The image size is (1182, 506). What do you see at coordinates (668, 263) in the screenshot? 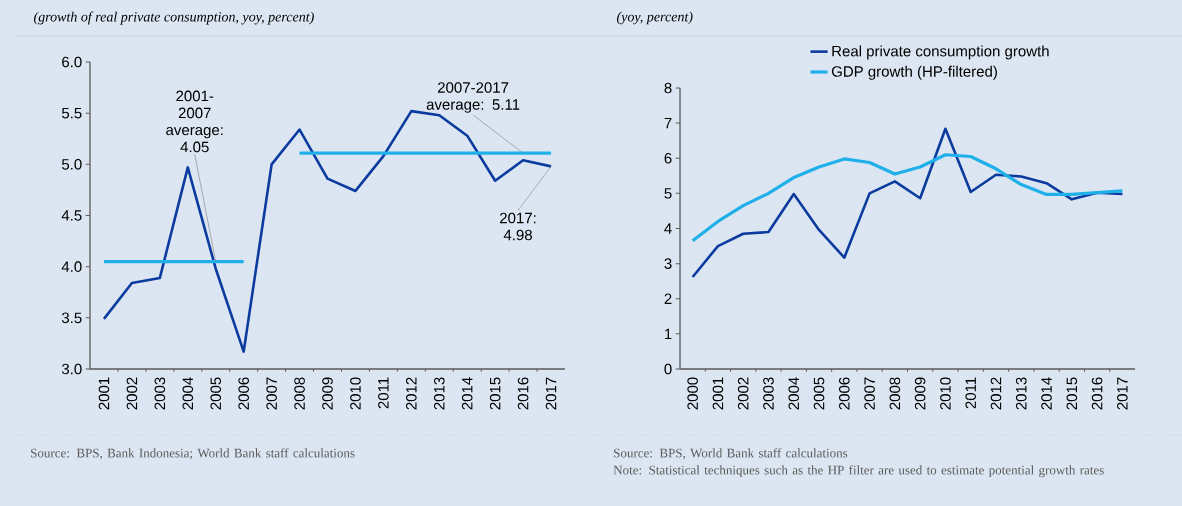
I see `y-tick-label: 3` at bounding box center [668, 263].